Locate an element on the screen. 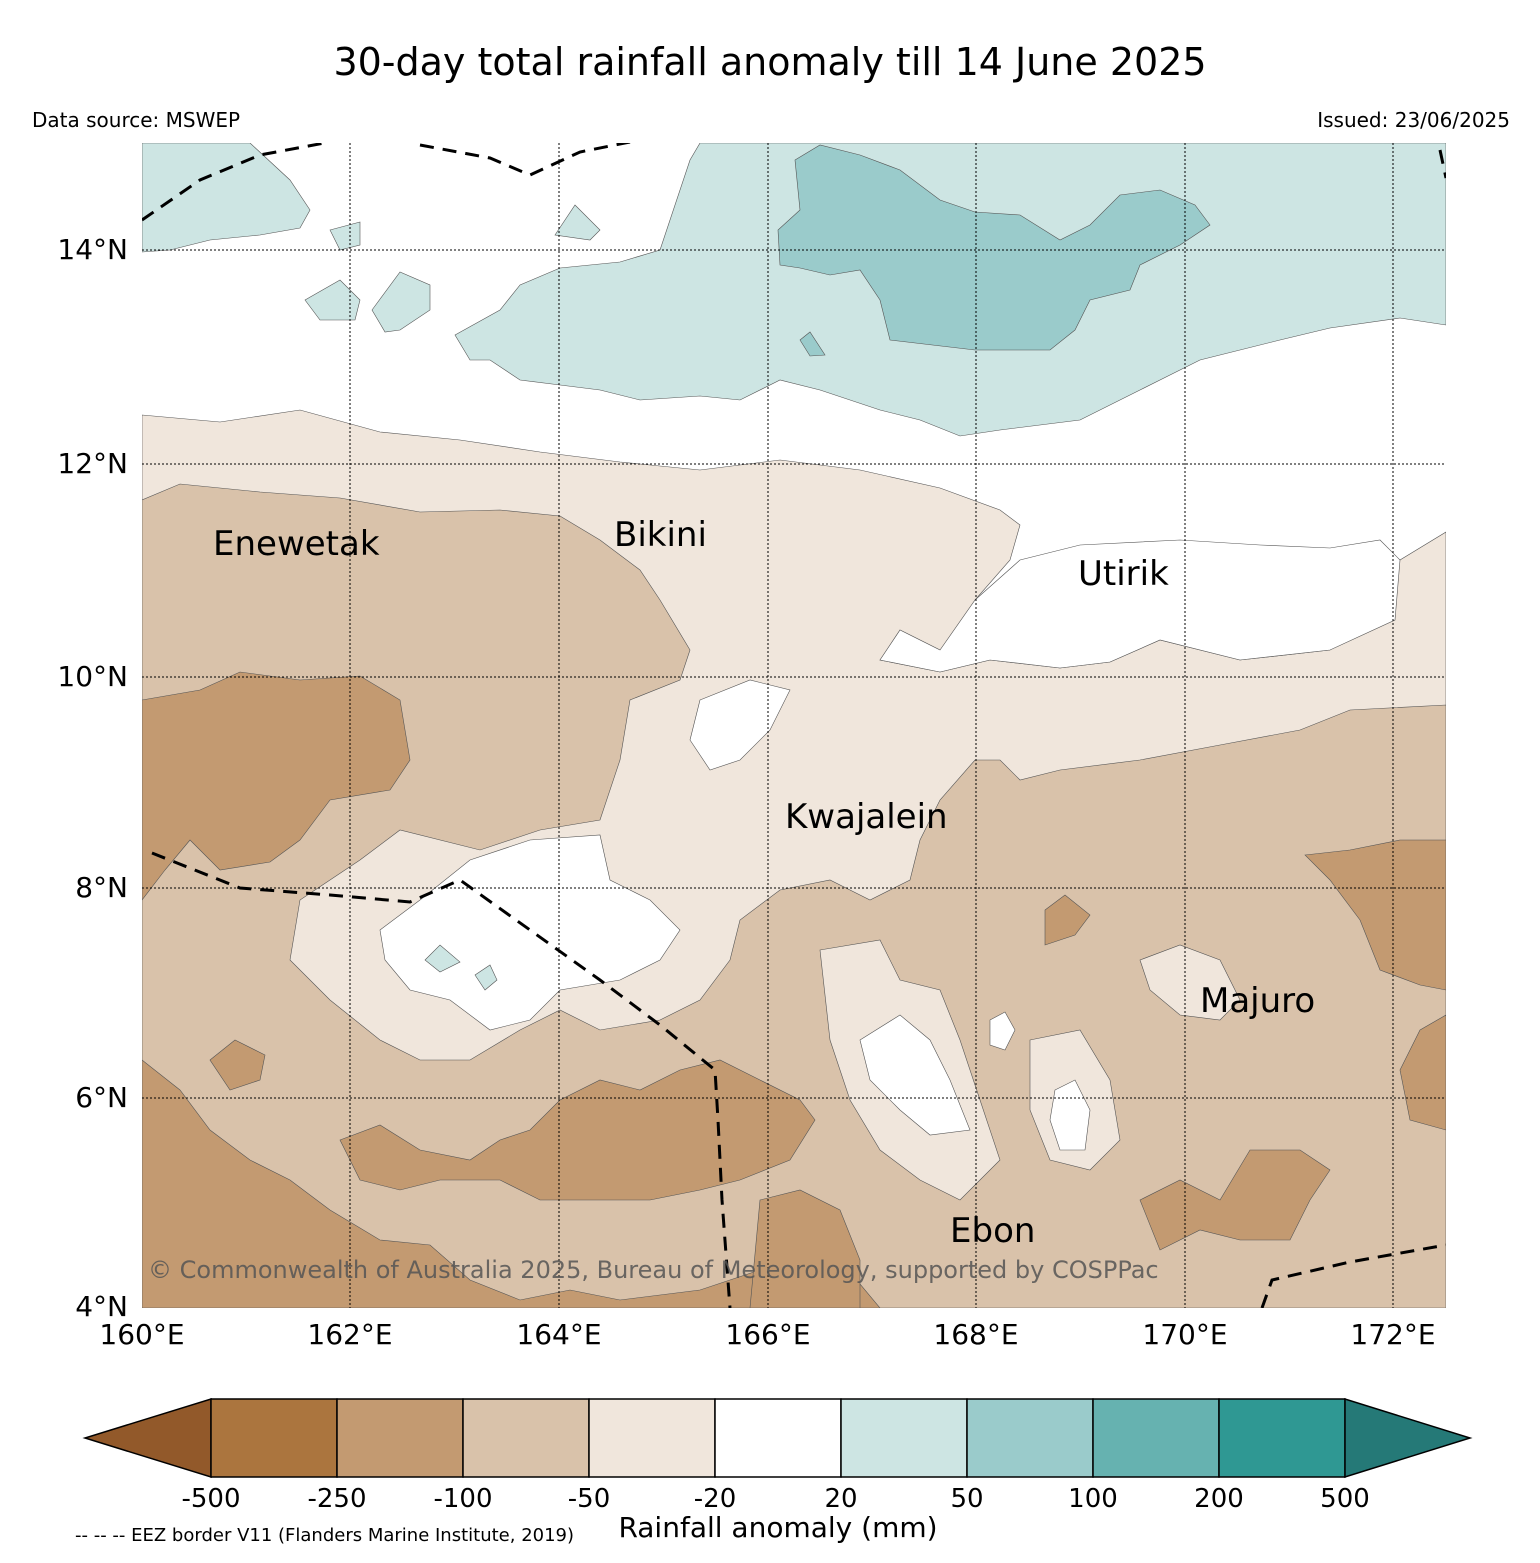 This screenshot has width=1540, height=1563. anomaly-patch-minus100-west2 is located at coordinates (237, 1065).